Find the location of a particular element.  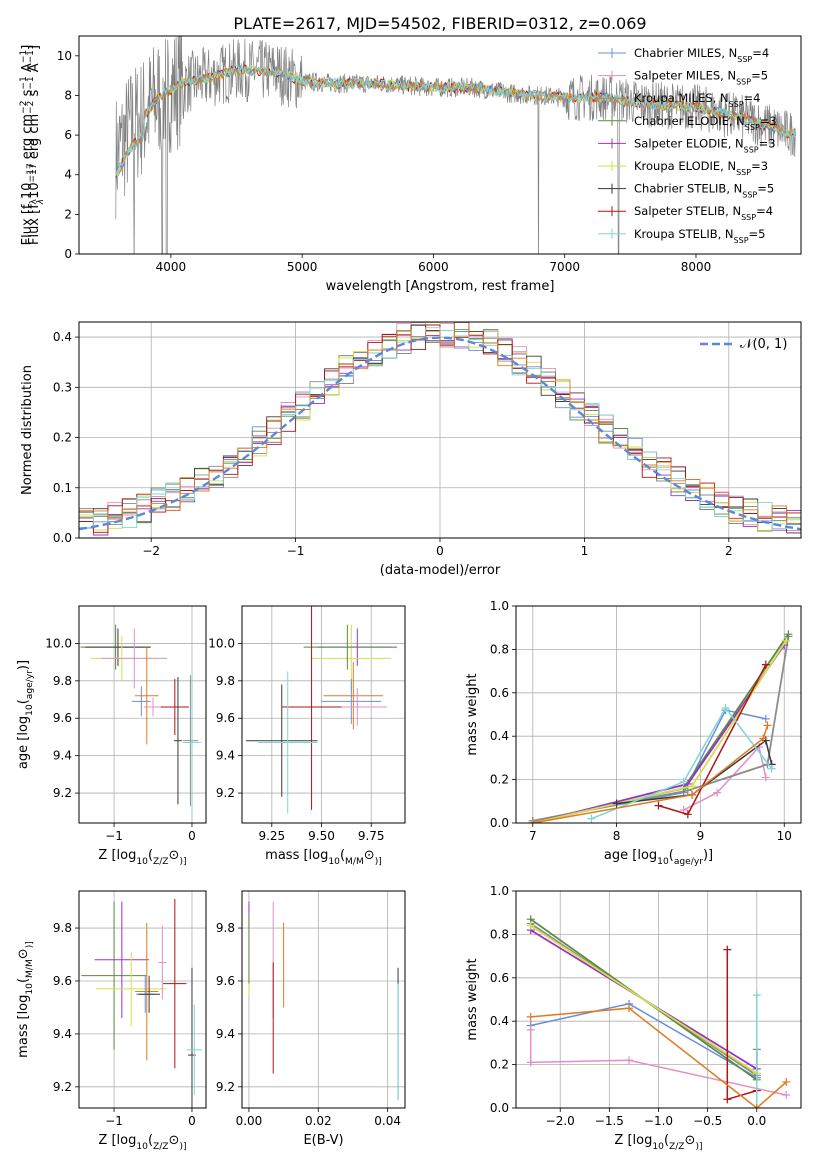

y-tick-label: 6 is located at coordinates (68, 135).